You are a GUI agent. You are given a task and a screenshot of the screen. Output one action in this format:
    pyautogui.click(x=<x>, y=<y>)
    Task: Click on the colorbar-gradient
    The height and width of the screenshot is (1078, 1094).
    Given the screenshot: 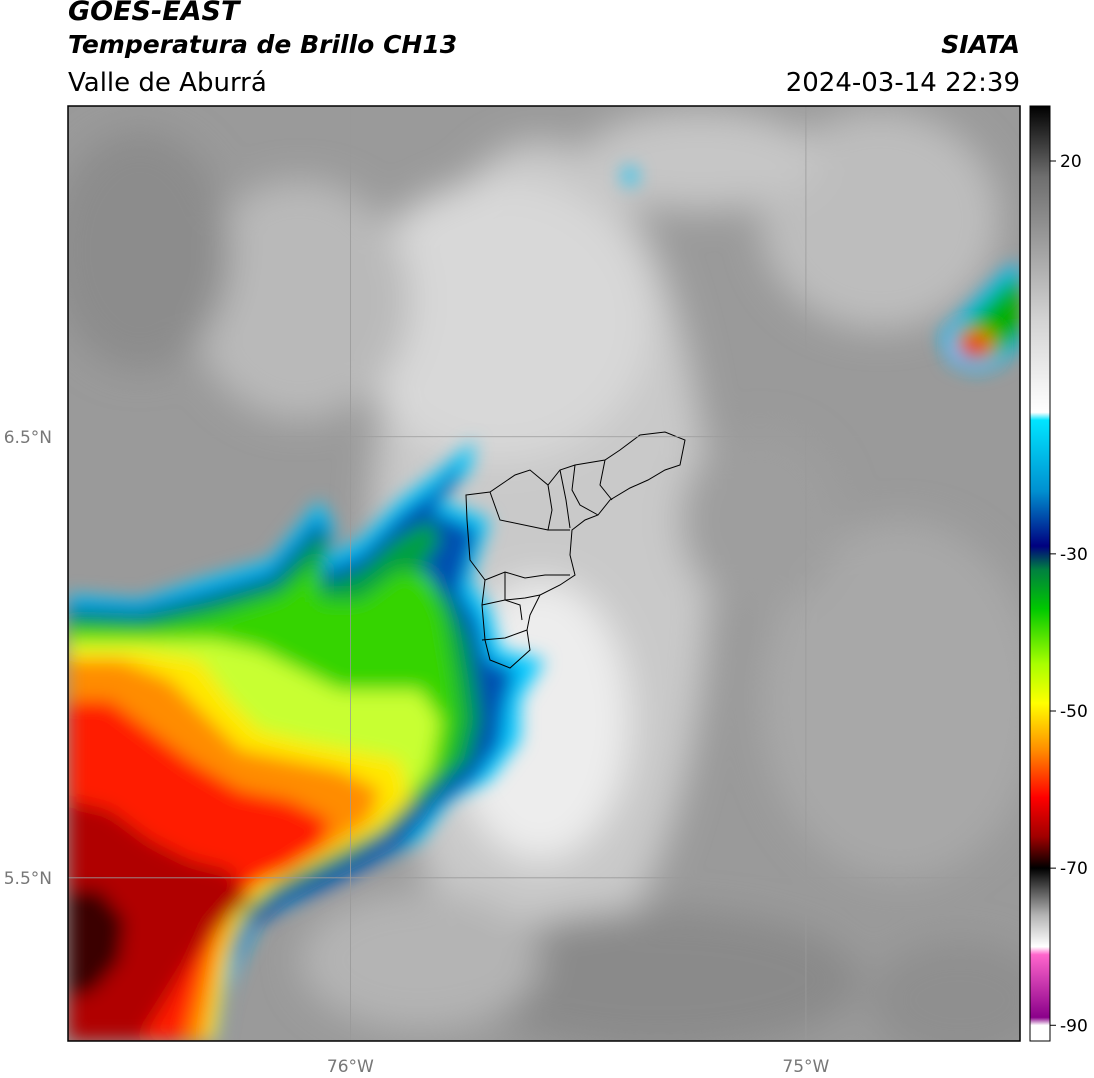 What is the action you would take?
    pyautogui.click(x=1040, y=573)
    